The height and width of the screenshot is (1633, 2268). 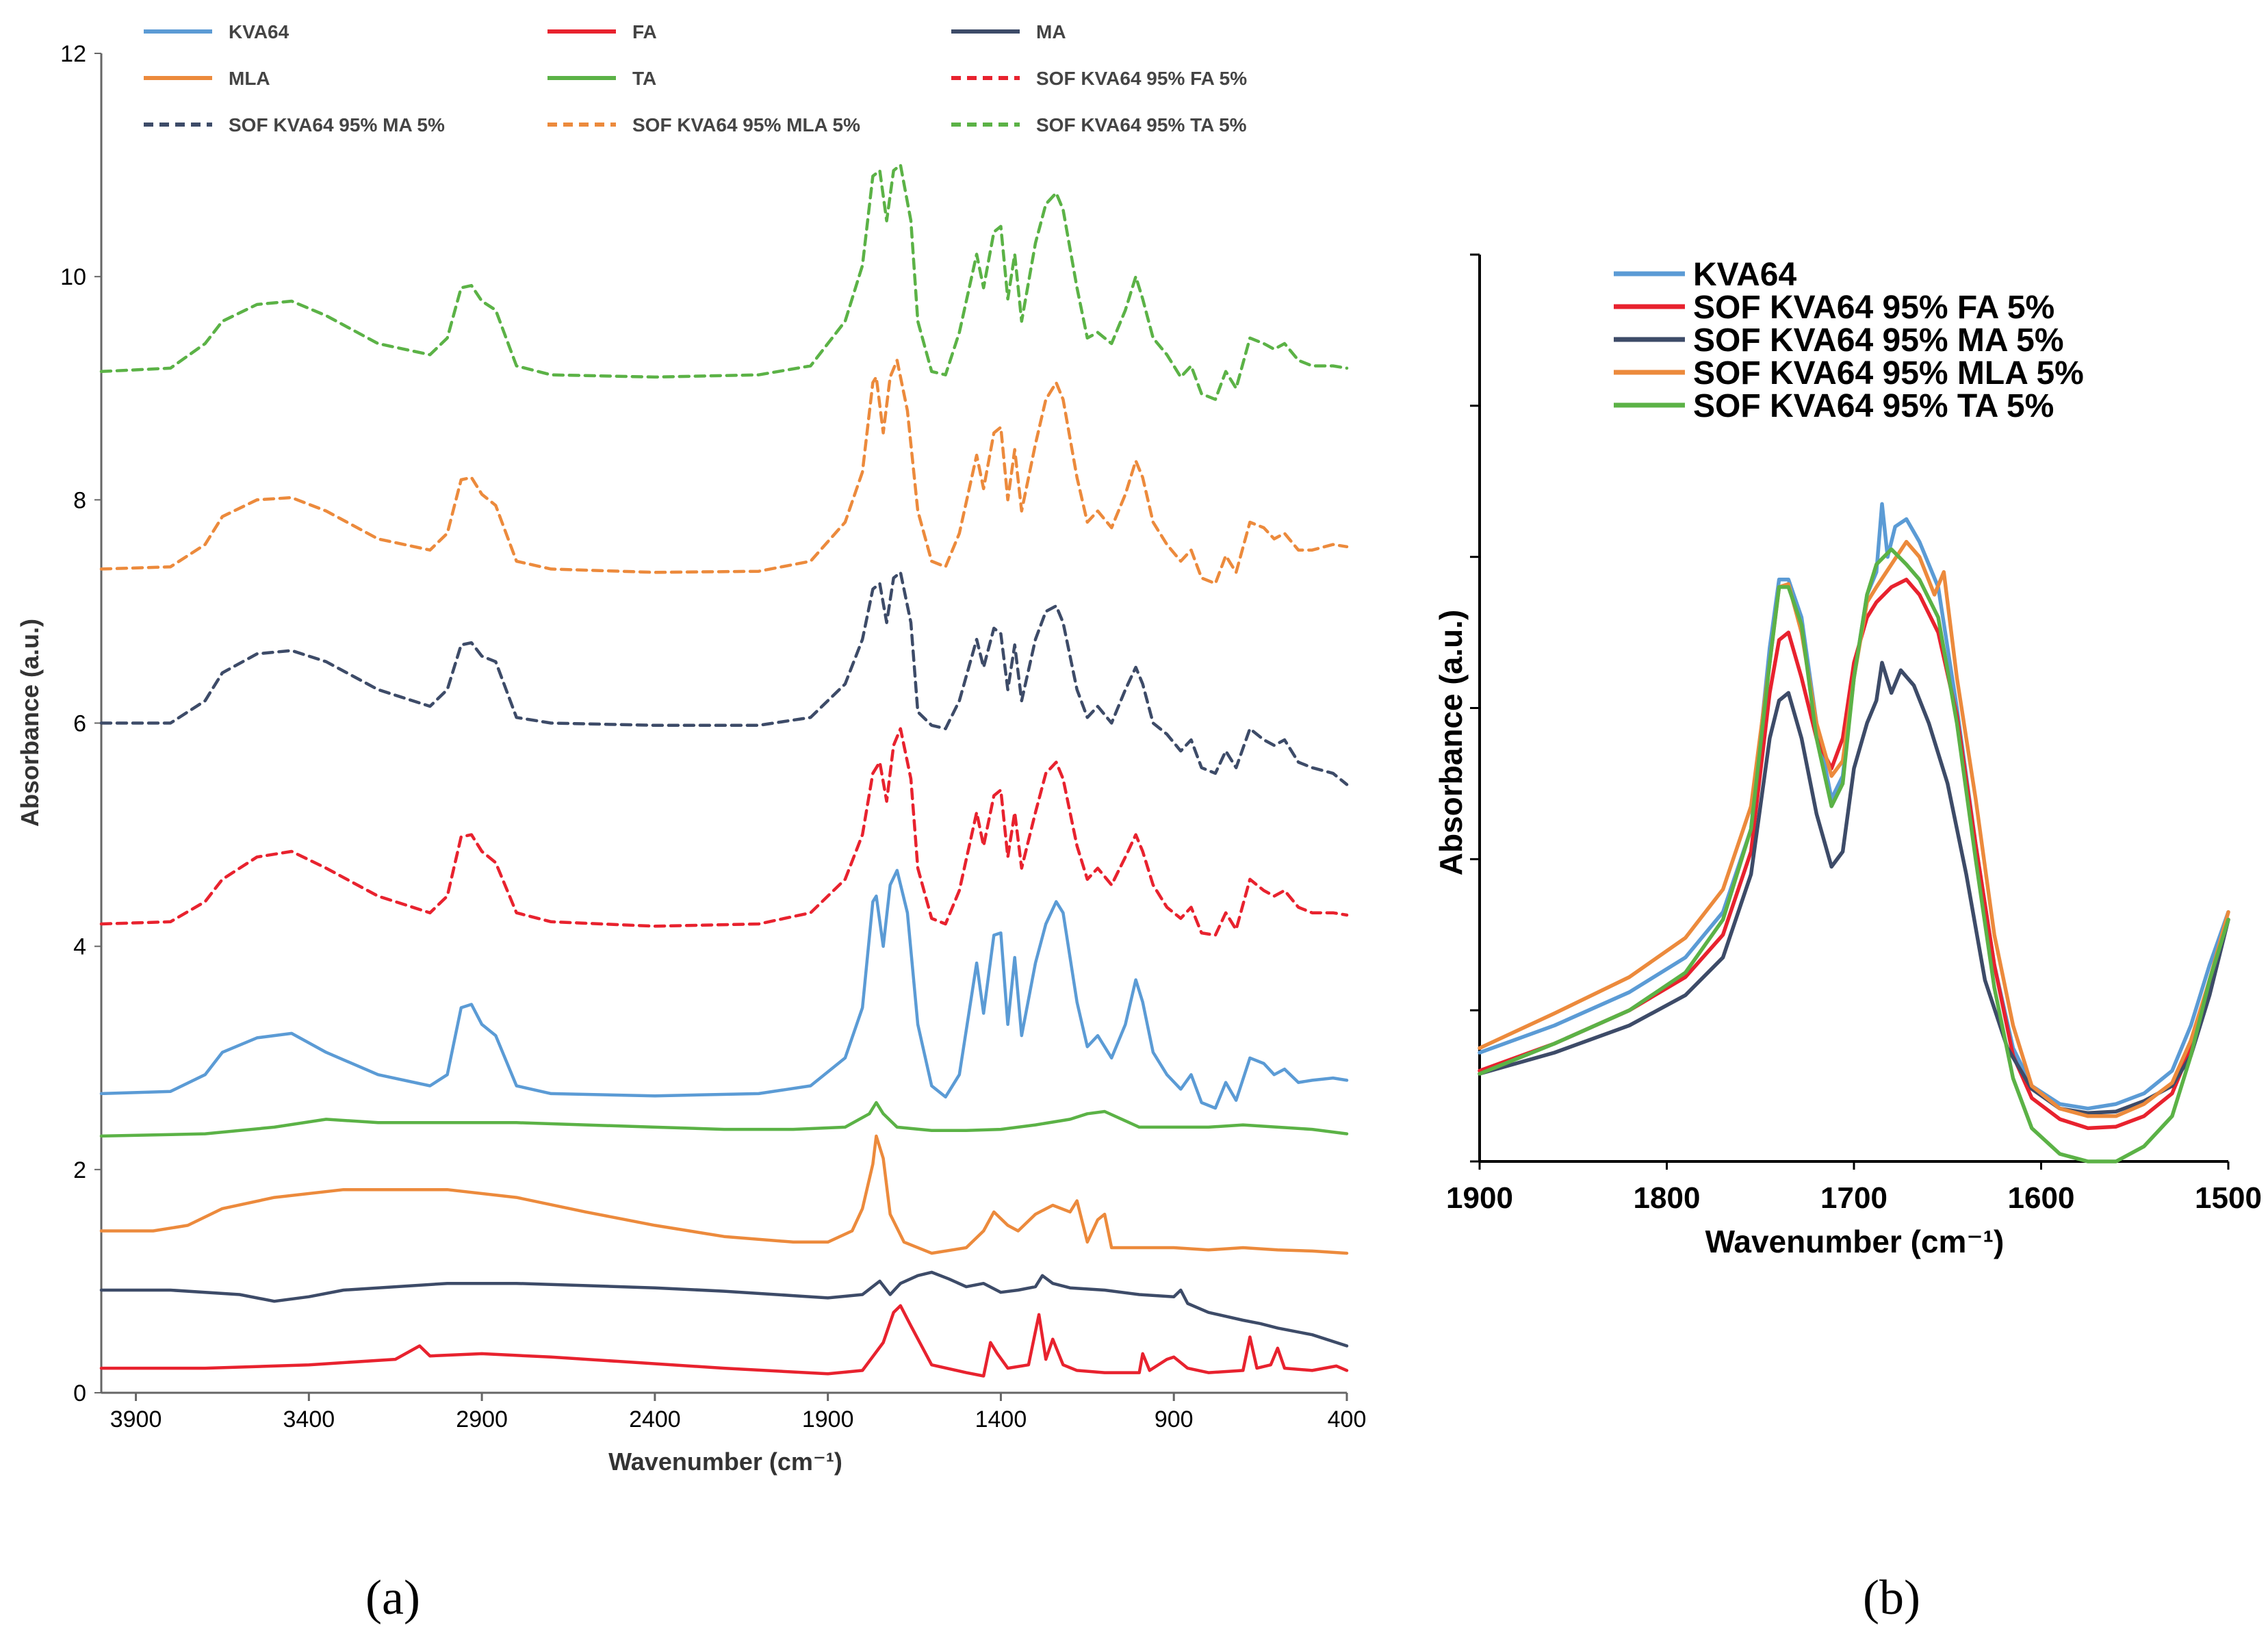 I want to click on chart-b-series-sof-kva64-95pct-mla-5pct, so click(x=1854, y=828).